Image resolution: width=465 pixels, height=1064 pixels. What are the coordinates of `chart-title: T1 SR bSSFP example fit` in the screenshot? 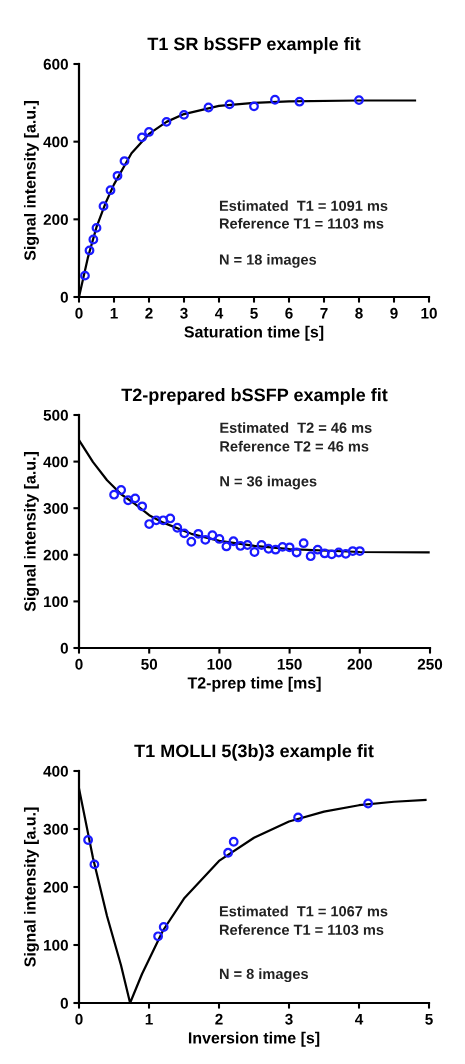 It's located at (254, 45).